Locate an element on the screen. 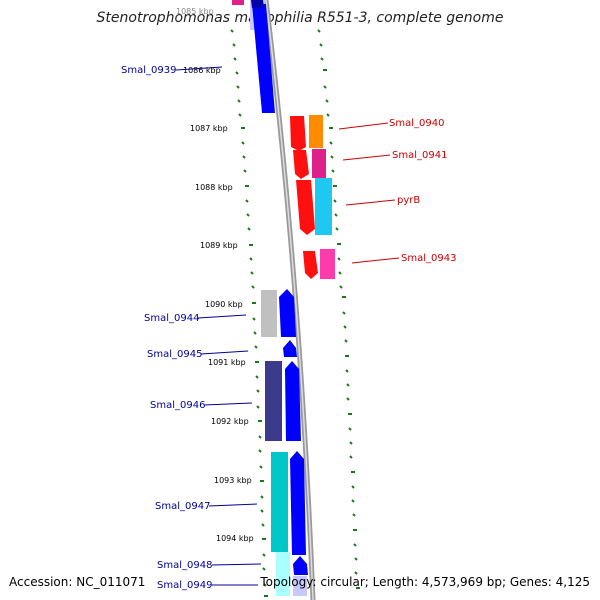 The width and height of the screenshot is (600, 600). tick-label-1085: 1085 kbp is located at coordinates (195, 11).